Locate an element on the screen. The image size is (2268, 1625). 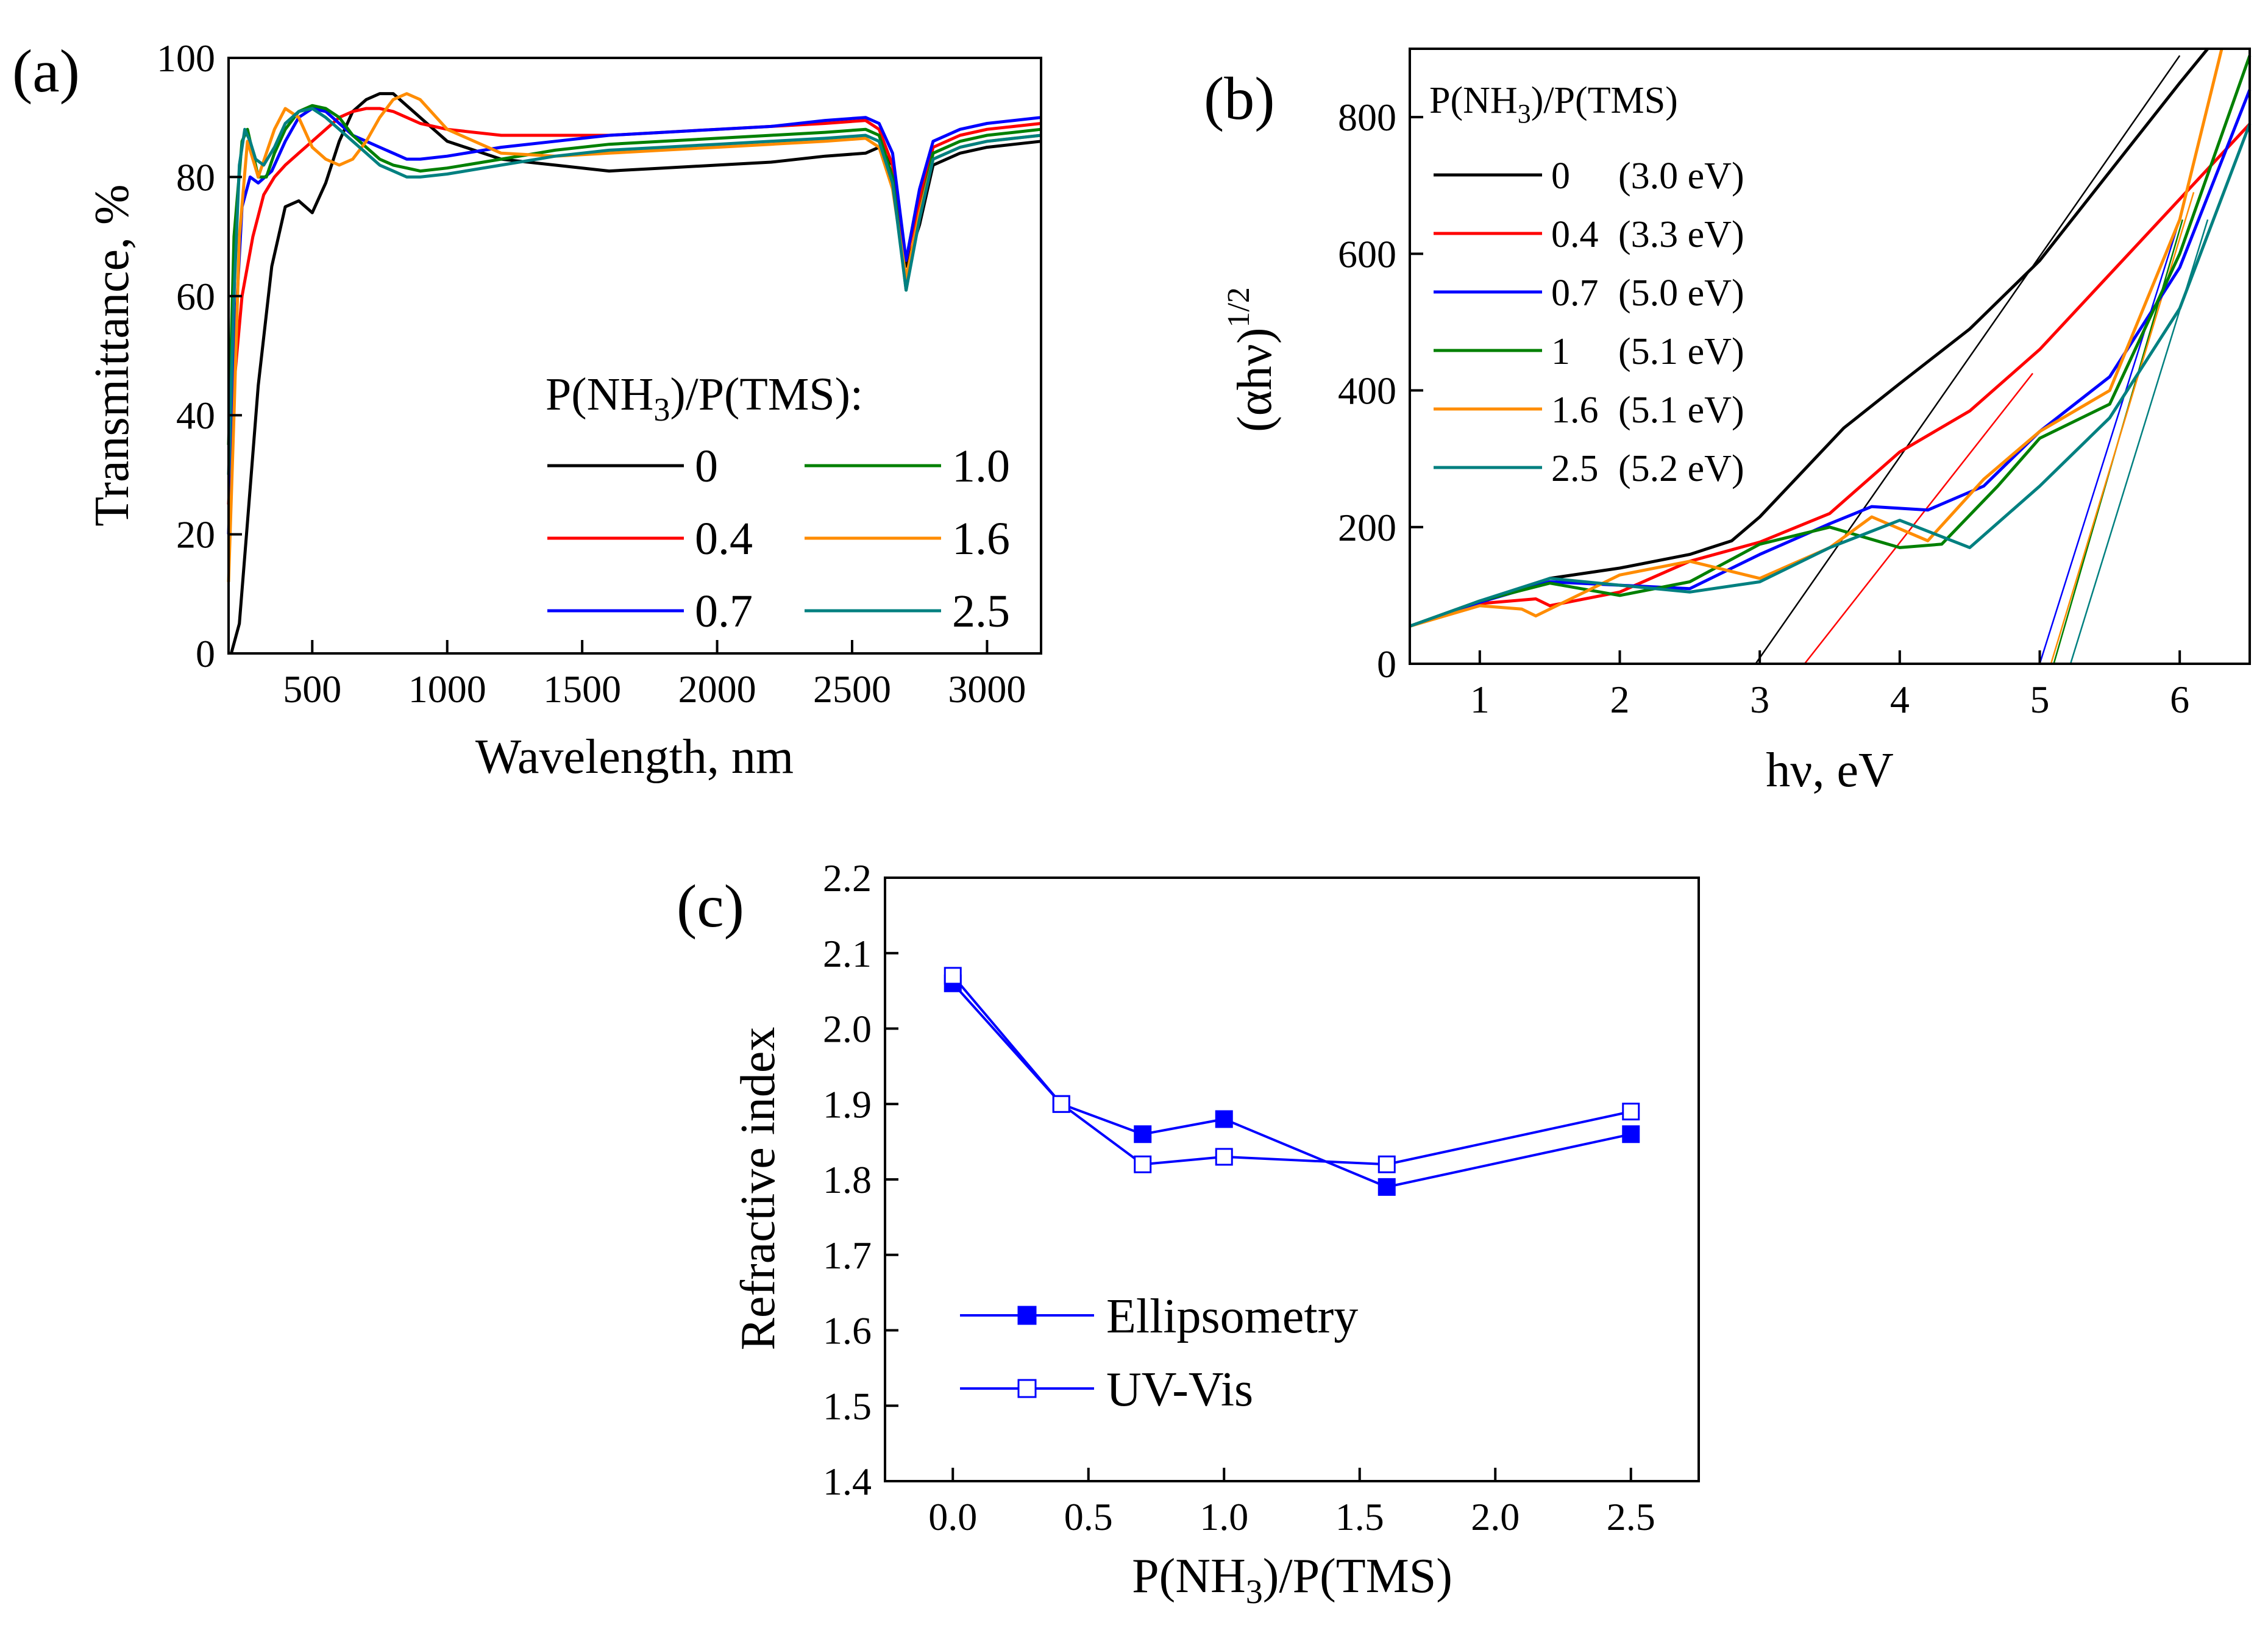
panel-a-xtick-label-4: 2500 is located at coordinates (852, 689).